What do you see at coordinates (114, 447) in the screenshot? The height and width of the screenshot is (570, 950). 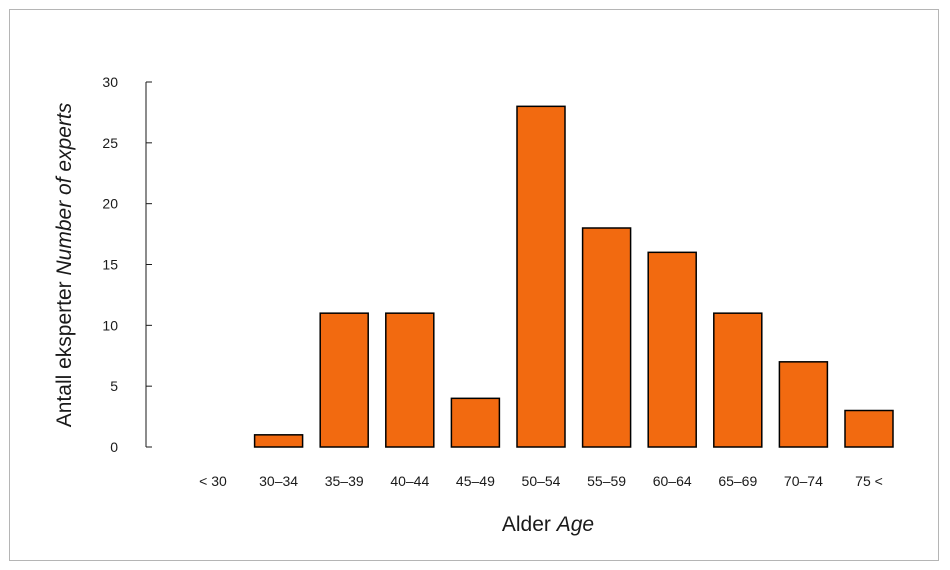 I see `y-tick-label: 0` at bounding box center [114, 447].